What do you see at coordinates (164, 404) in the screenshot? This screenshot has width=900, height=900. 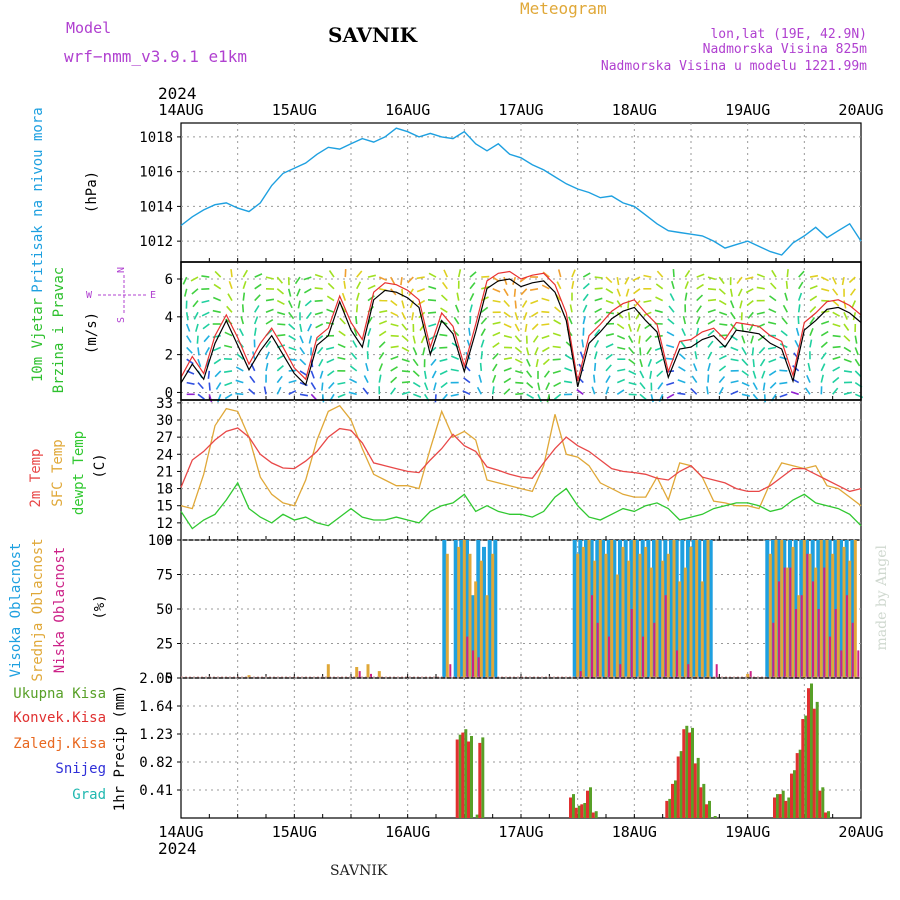 I see `y-tick-label: 33` at bounding box center [164, 404].